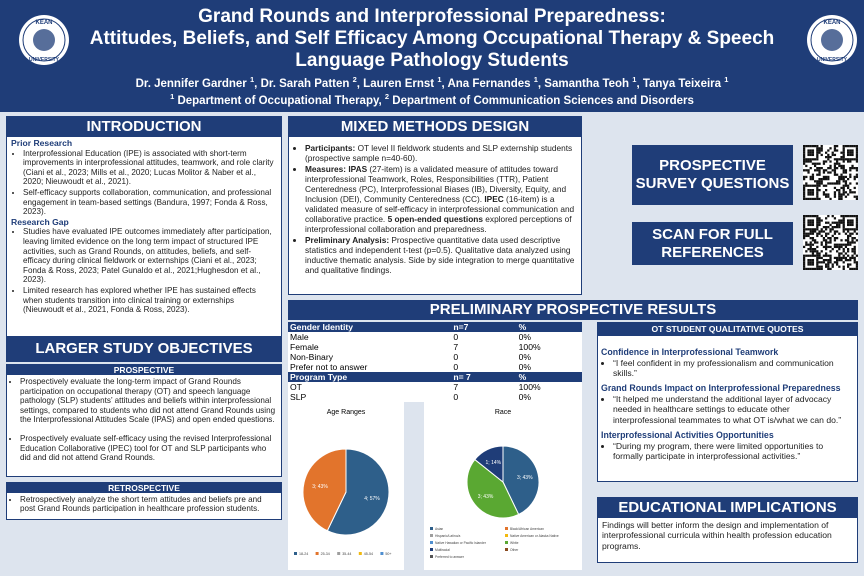  What do you see at coordinates (442, 550) in the screenshot?
I see `legend-label: Multiracial` at bounding box center [442, 550].